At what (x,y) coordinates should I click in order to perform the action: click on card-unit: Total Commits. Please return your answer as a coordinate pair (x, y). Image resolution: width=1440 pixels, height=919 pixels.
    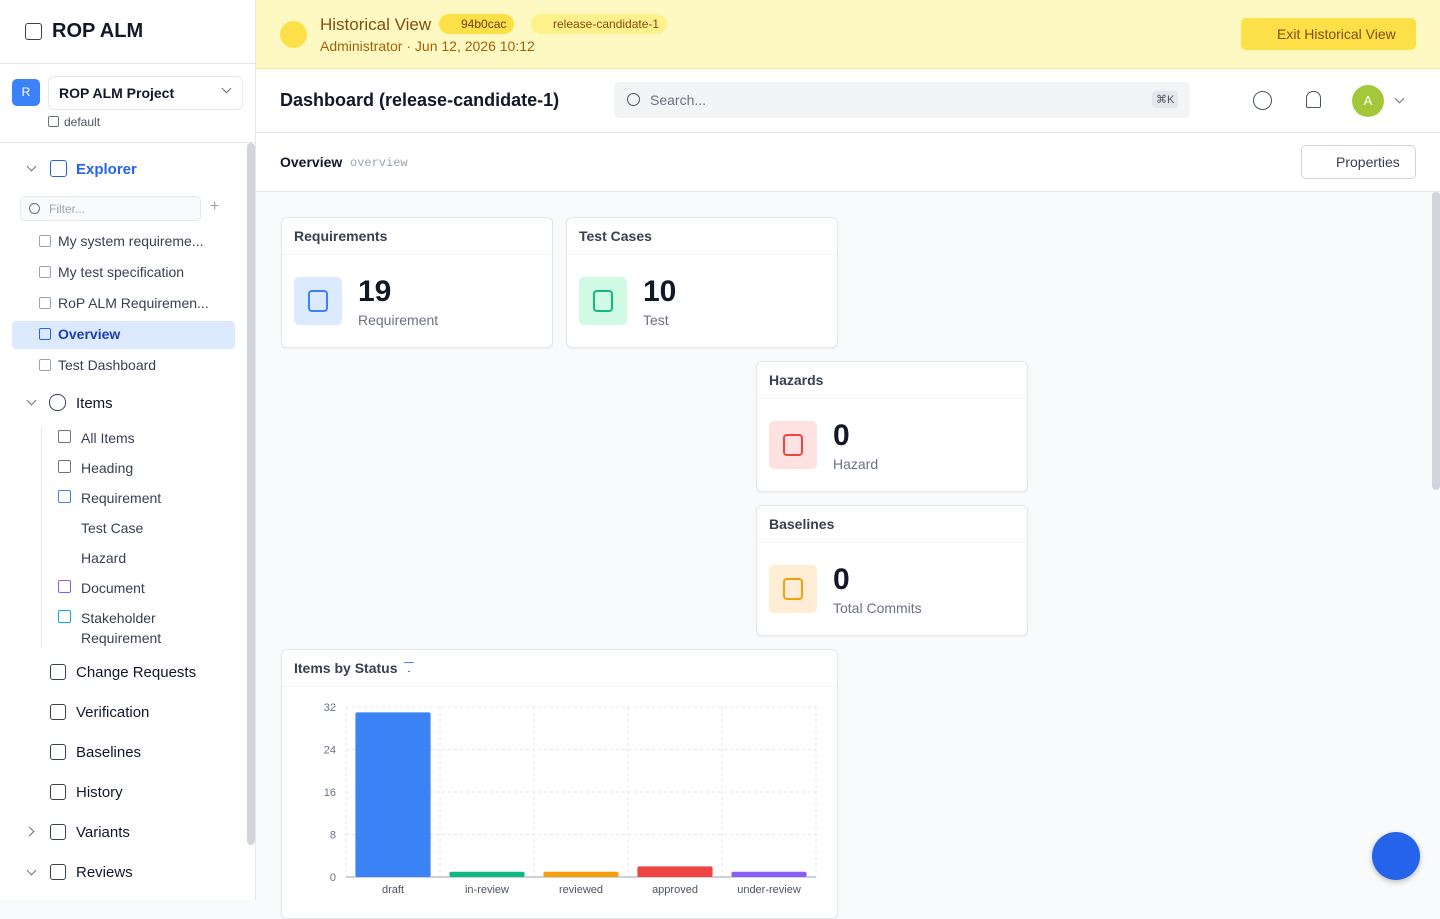
    Looking at the image, I should click on (877, 608).